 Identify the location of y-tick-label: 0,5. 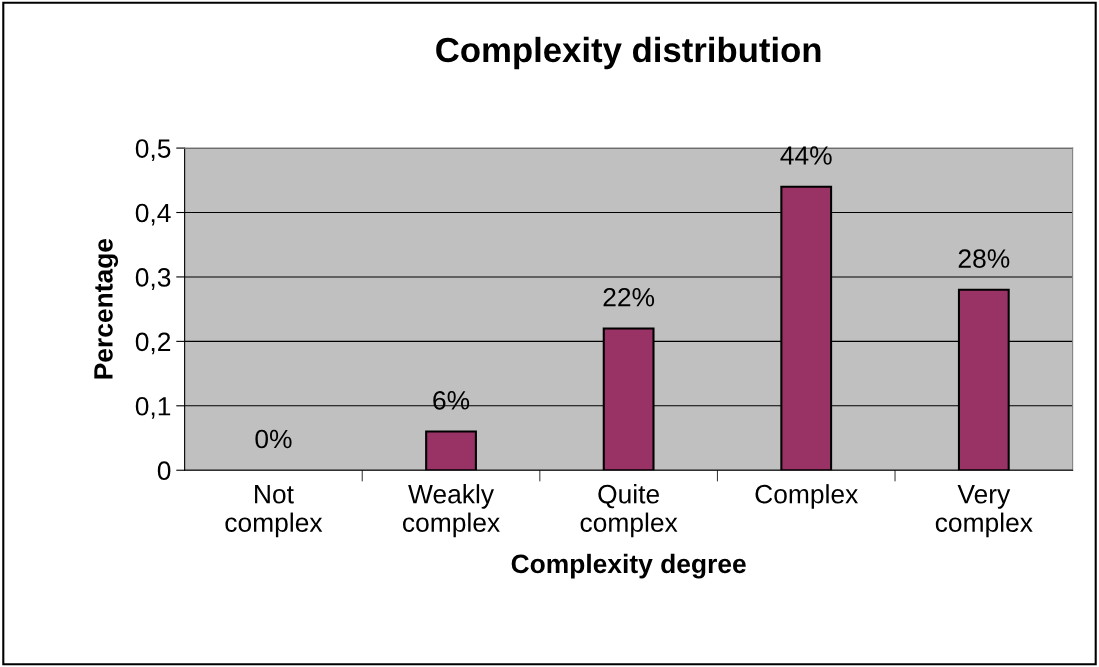
(153, 150).